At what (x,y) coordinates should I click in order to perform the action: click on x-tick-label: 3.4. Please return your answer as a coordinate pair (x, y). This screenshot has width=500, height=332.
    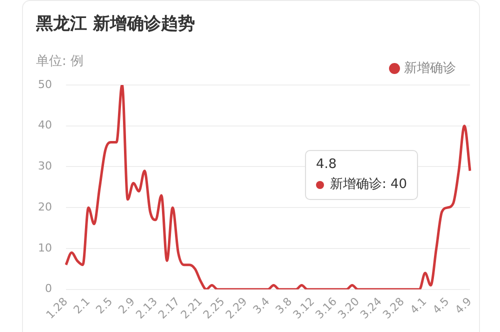
    Looking at the image, I should click on (261, 305).